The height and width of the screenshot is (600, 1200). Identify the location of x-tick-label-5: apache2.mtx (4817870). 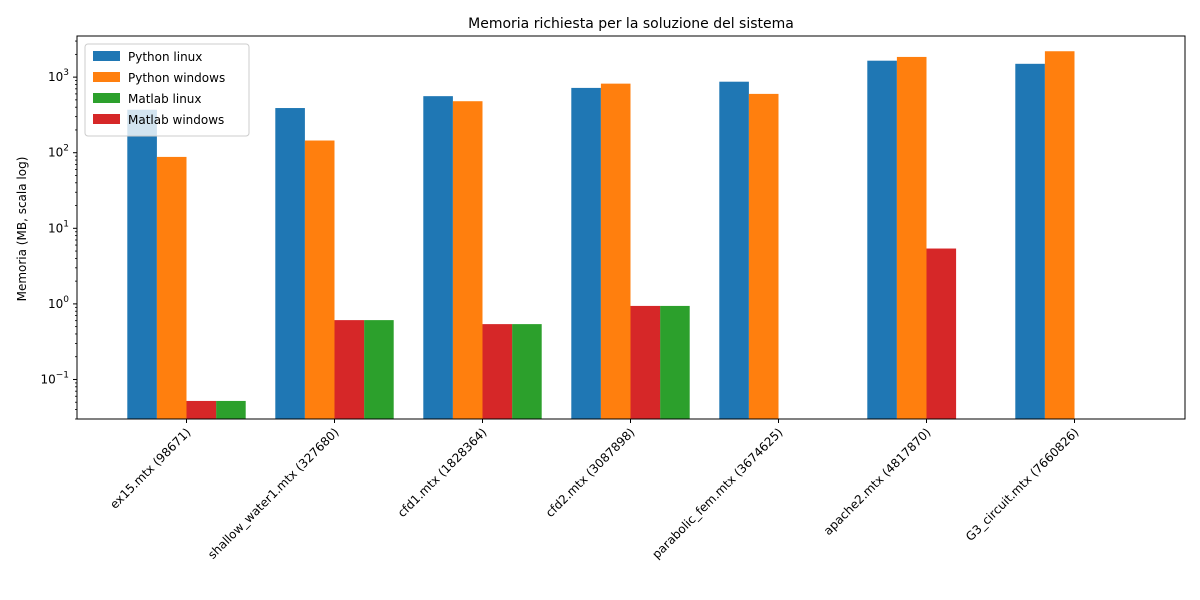
(877, 481).